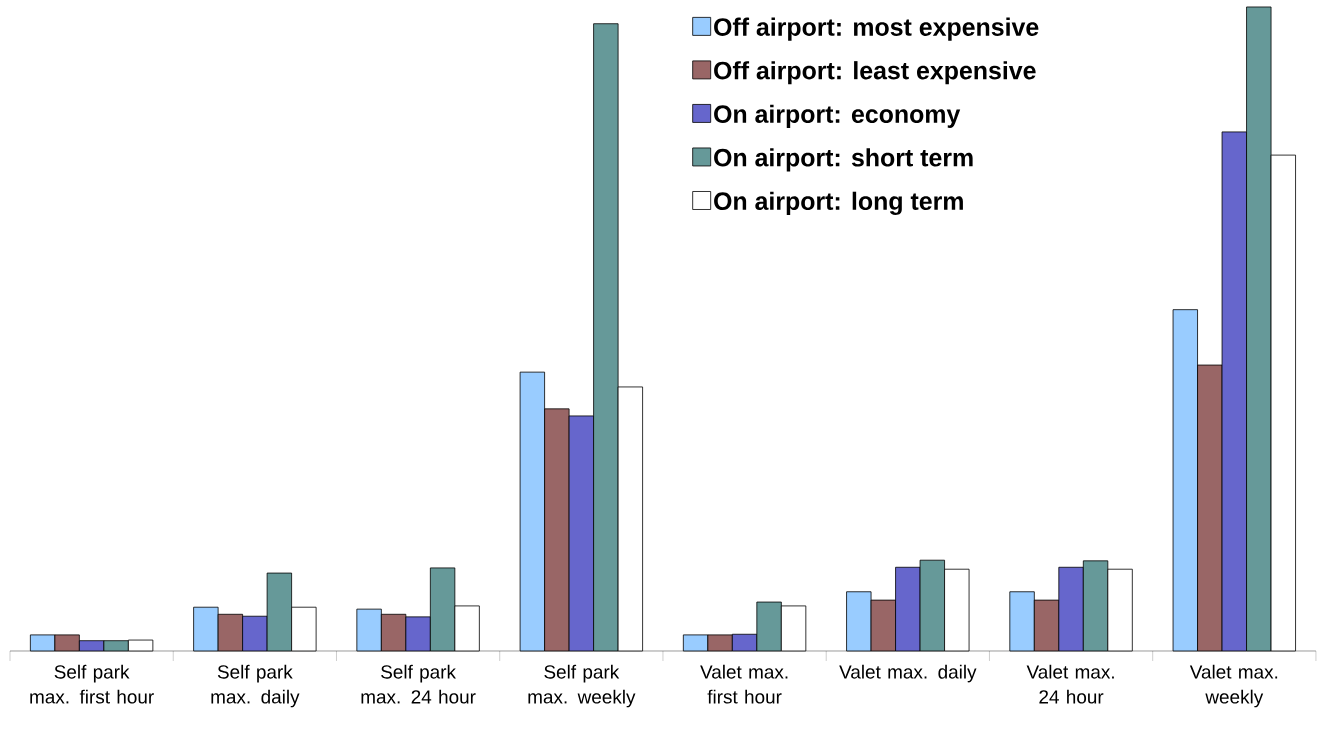  Describe the element at coordinates (744, 684) in the screenshot. I see `x-tick-label: Valet max. first hour` at that location.